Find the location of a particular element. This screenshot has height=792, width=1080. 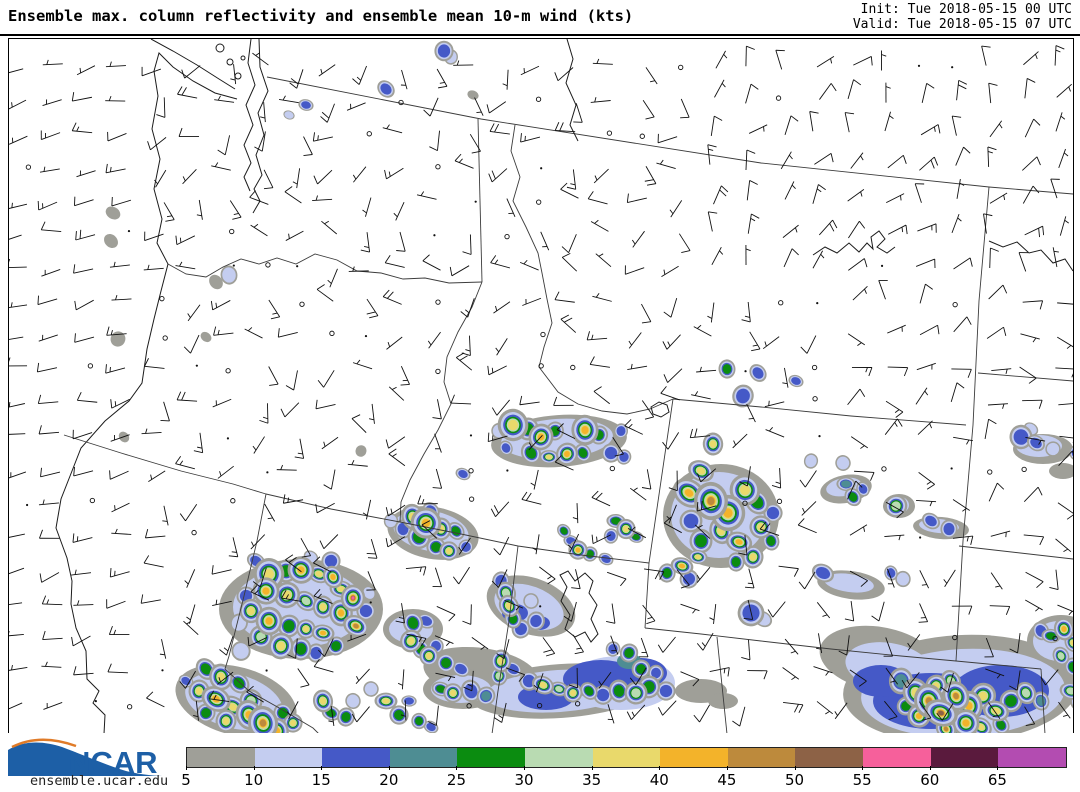

valid-time: Valid: Tue 2018-05-15 07 UTC is located at coordinates (962, 24).